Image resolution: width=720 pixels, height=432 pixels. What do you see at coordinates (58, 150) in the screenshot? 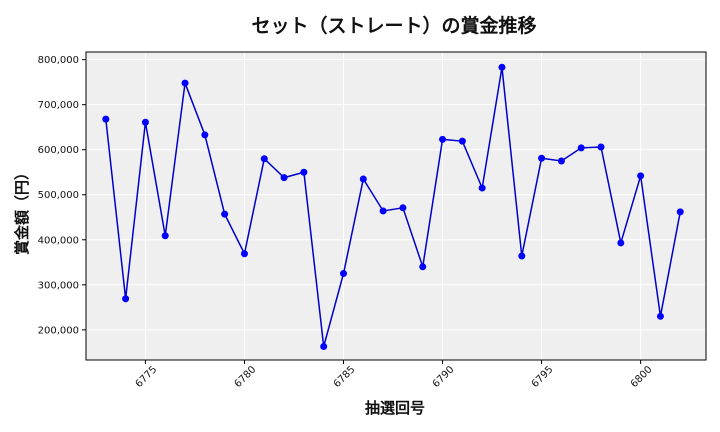
I see `y-tick-label: 600,000` at bounding box center [58, 150].